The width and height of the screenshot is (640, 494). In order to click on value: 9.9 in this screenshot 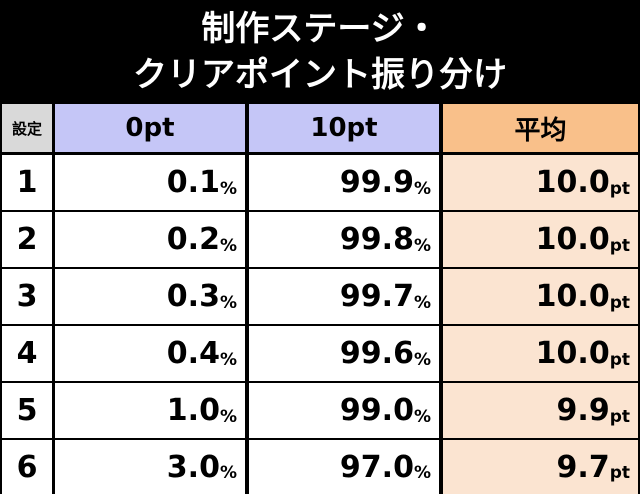, I will do `click(583, 410)`.